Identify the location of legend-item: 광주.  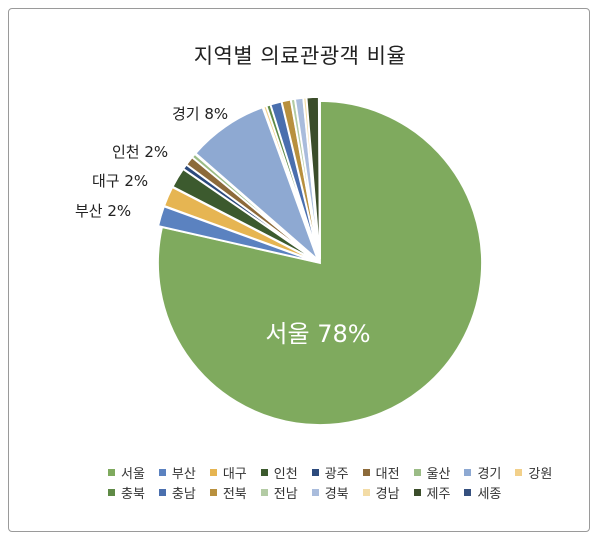
(330, 472).